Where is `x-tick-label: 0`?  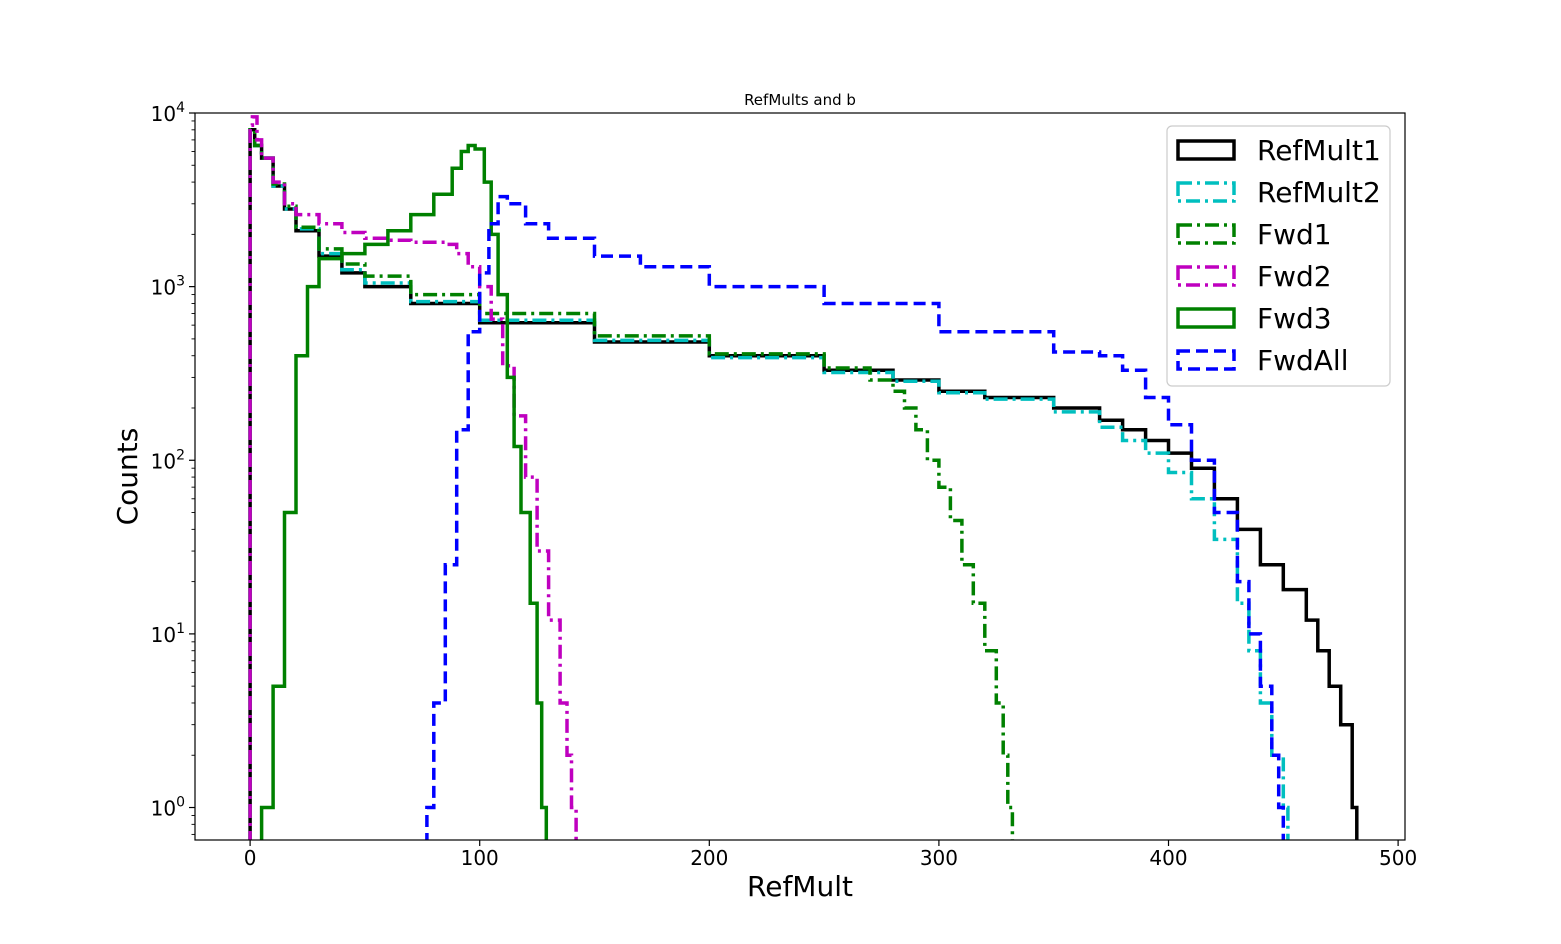
x-tick-label: 0 is located at coordinates (250, 858).